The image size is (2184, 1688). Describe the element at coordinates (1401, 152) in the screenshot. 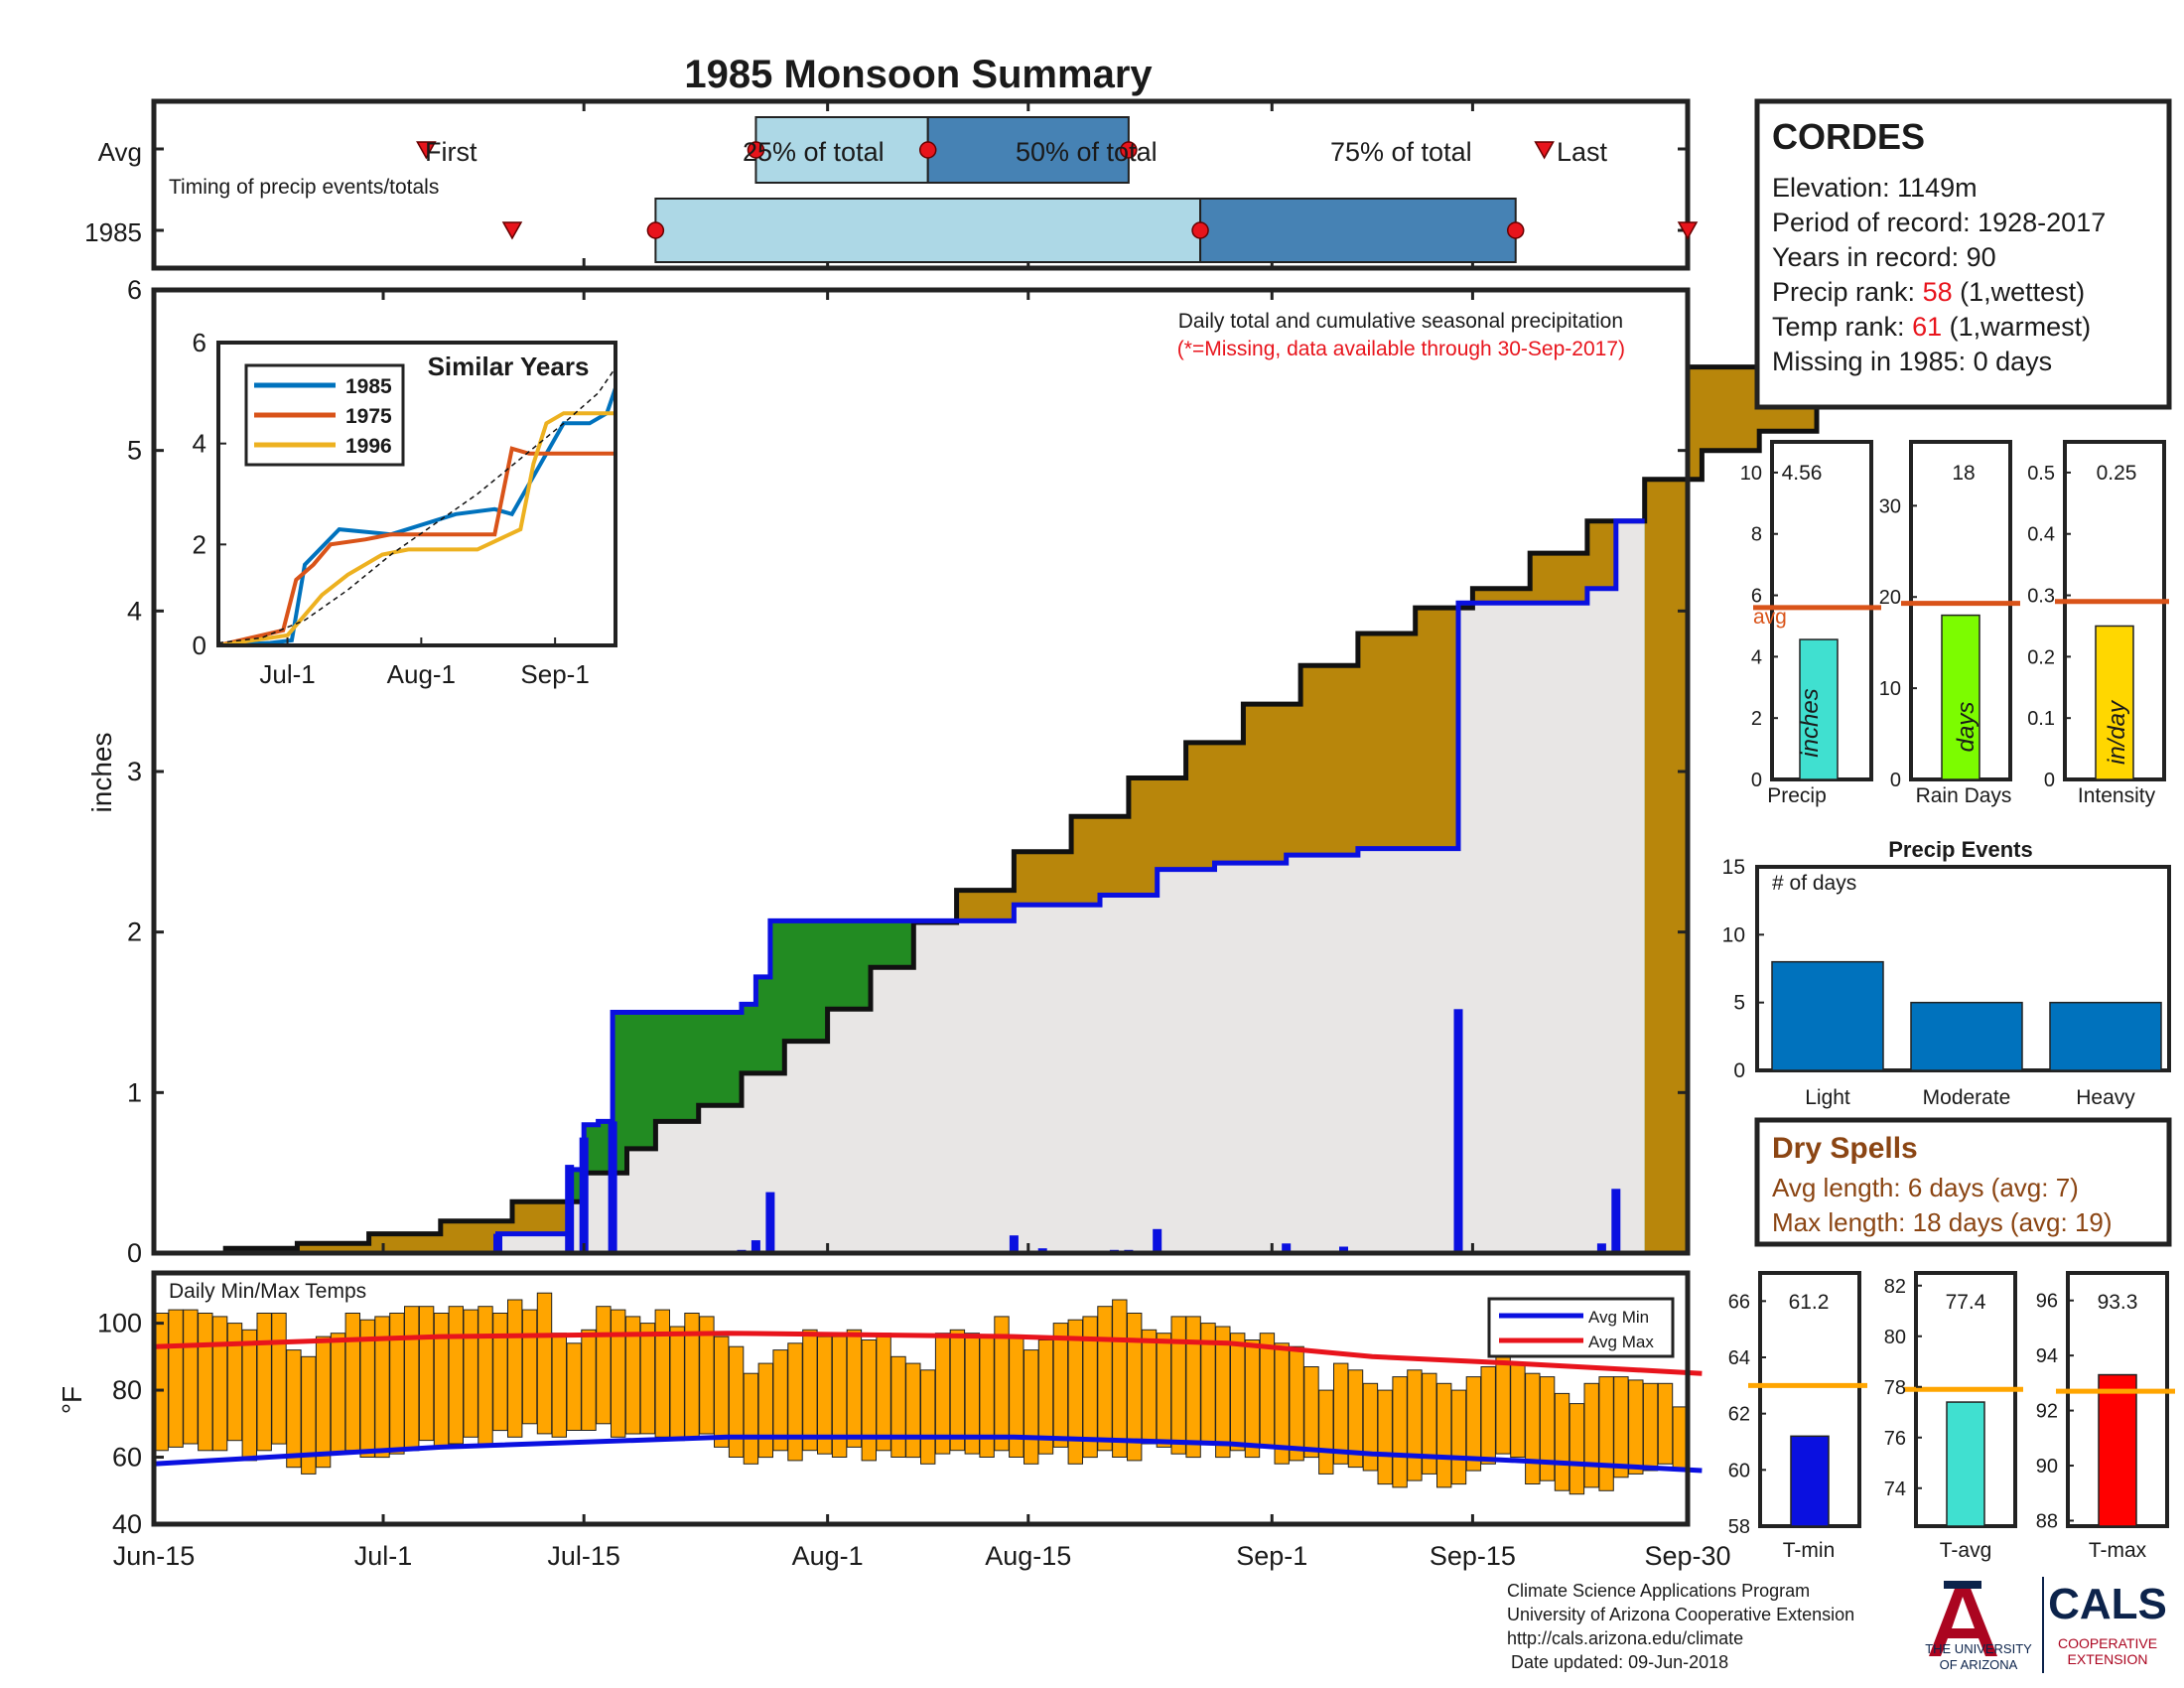

I see `timing-q75-label: 75% of total` at that location.